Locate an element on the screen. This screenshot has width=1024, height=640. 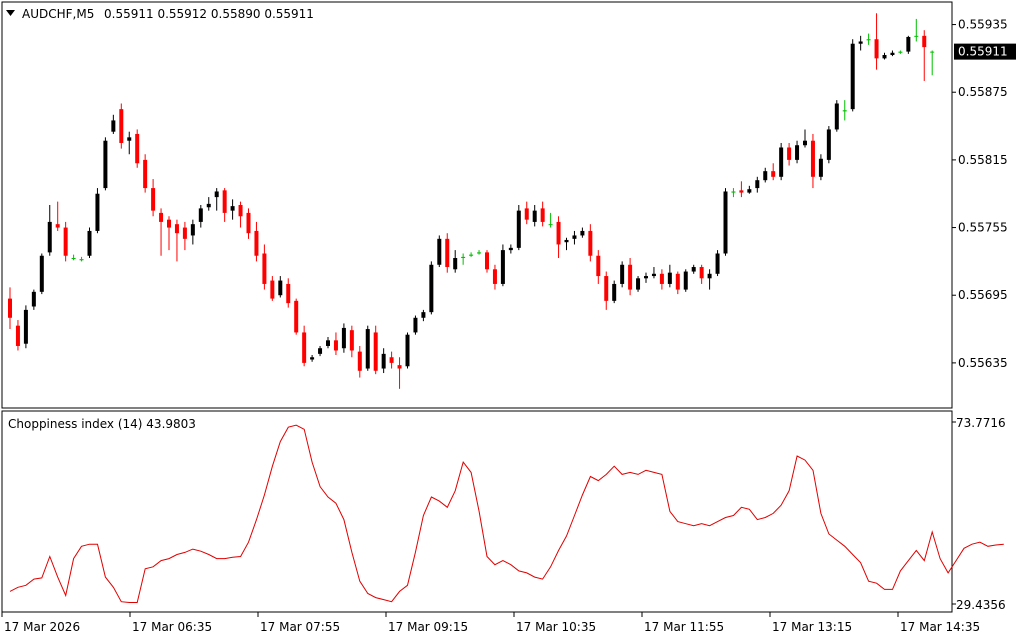
time-tick-label: 17 Mar 11:55 is located at coordinates (684, 627).